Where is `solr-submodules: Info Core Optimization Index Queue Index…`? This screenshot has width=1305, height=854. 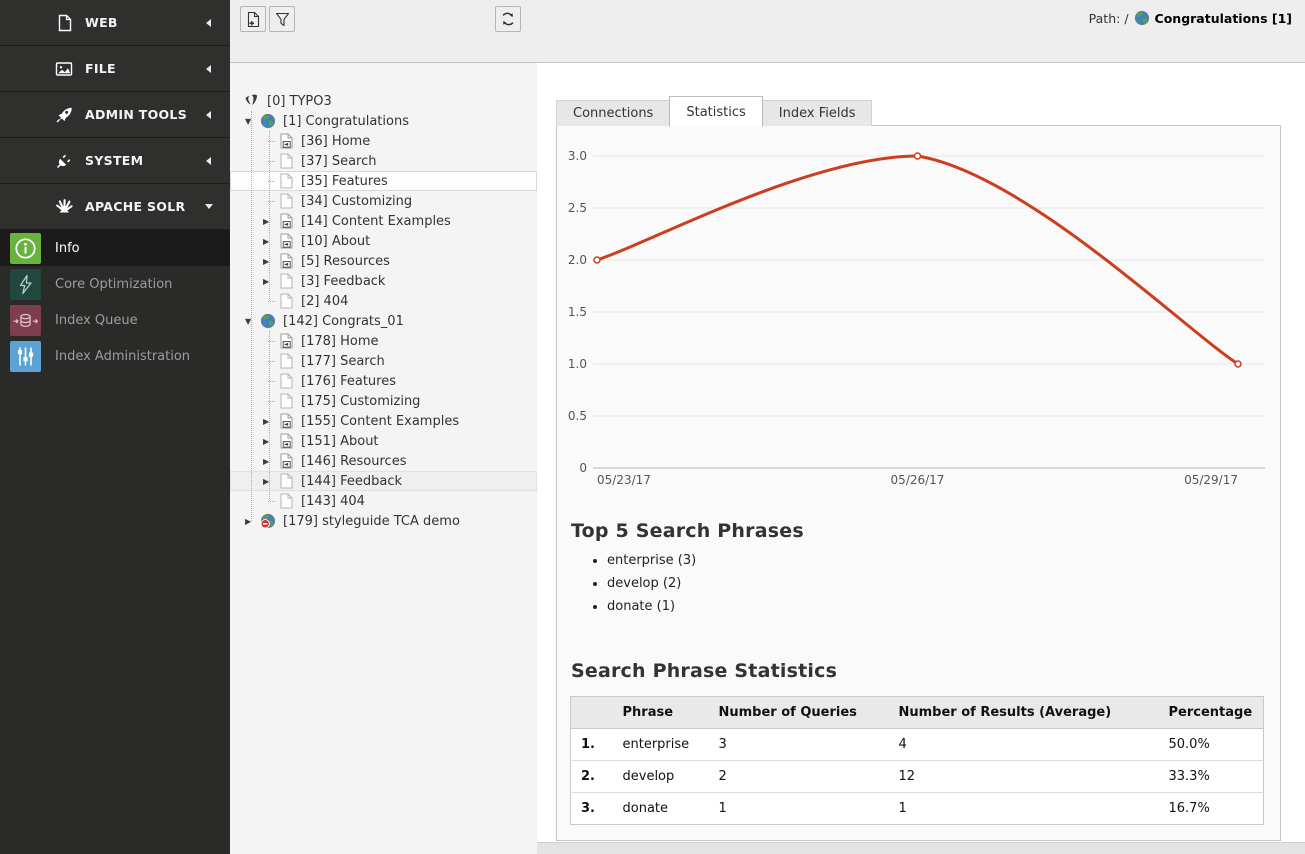 solr-submodules: Info Core Optimization Index Queue Index… is located at coordinates (115, 302).